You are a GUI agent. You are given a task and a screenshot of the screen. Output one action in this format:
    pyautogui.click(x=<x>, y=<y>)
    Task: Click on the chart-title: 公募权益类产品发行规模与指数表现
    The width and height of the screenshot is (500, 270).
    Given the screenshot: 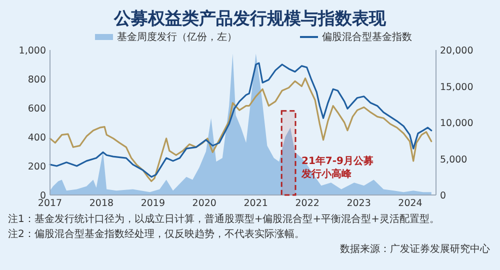 What is the action you would take?
    pyautogui.click(x=250, y=19)
    